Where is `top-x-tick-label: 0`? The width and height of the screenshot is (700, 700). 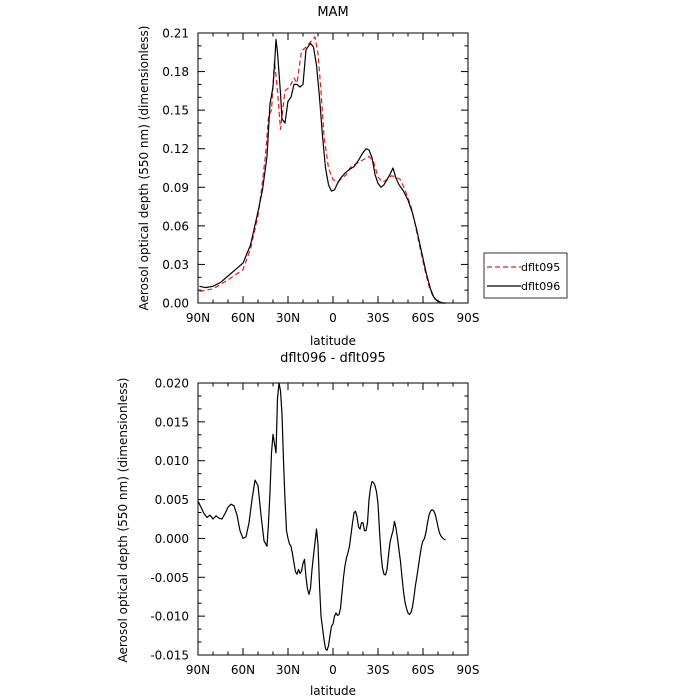
top-x-tick-label: 0 is located at coordinates (333, 318).